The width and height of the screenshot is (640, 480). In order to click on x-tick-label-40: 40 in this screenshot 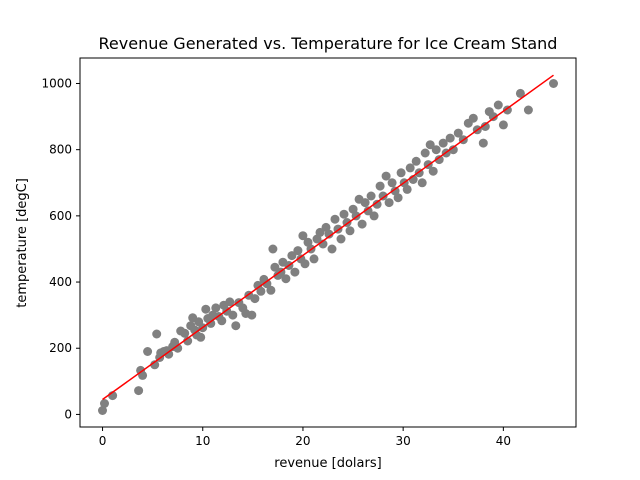, I will do `click(503, 441)`.